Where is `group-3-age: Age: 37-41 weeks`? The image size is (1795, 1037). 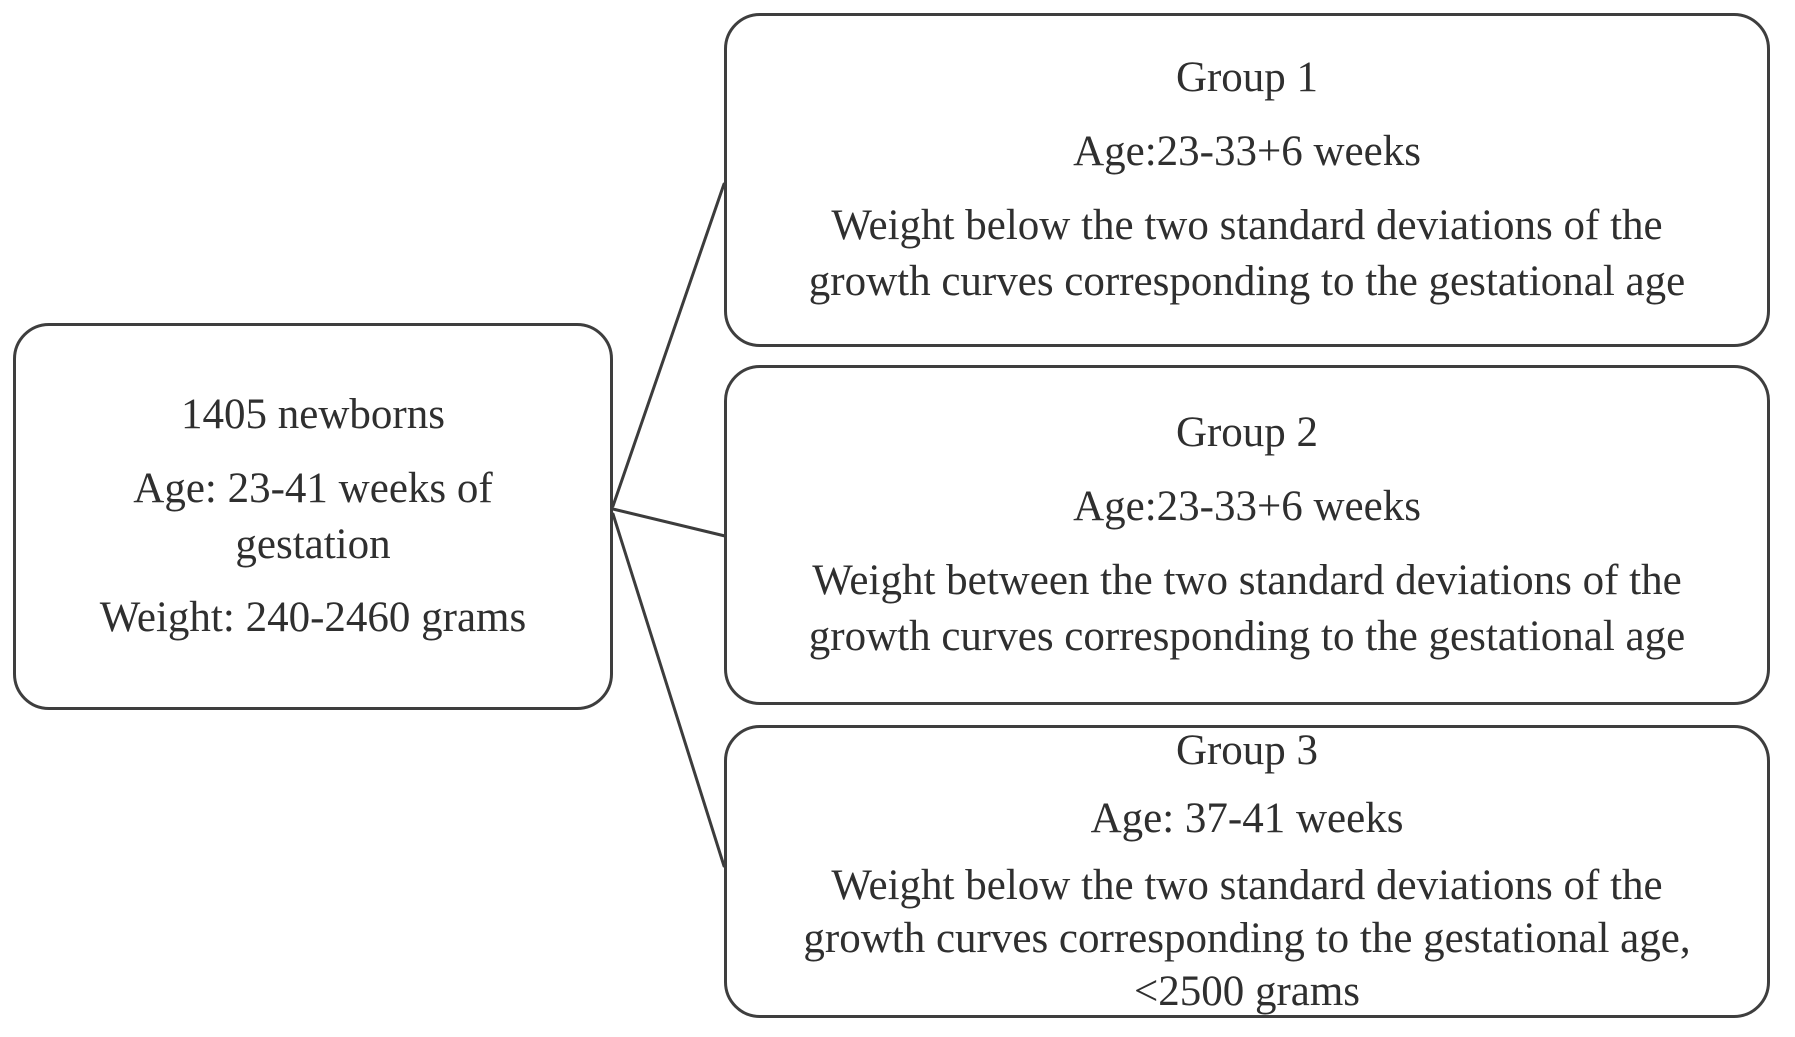 group-3-age: Age: 37-41 weeks is located at coordinates (1247, 818).